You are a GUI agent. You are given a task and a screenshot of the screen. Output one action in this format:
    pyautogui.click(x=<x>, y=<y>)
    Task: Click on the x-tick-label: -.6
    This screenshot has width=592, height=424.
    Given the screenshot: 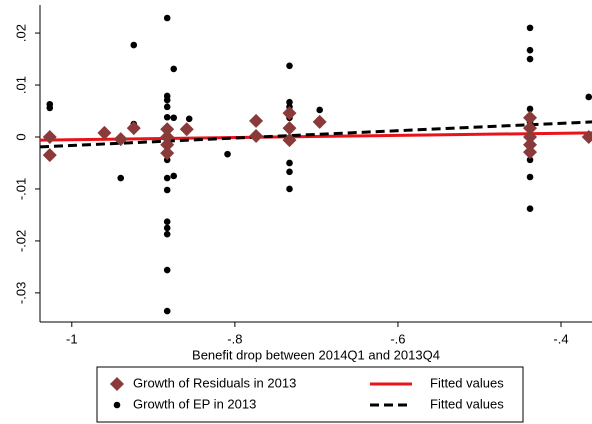 What is the action you would take?
    pyautogui.click(x=397, y=338)
    